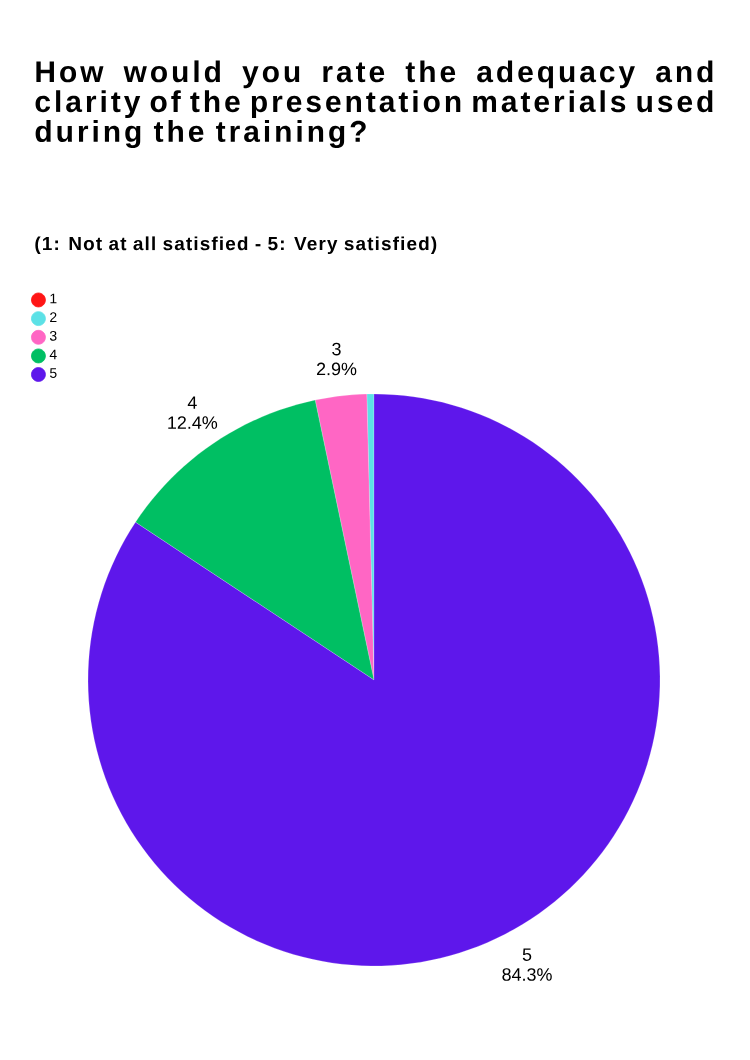  Describe the element at coordinates (193, 422) in the screenshot. I see `data-label: 12.4%` at that location.